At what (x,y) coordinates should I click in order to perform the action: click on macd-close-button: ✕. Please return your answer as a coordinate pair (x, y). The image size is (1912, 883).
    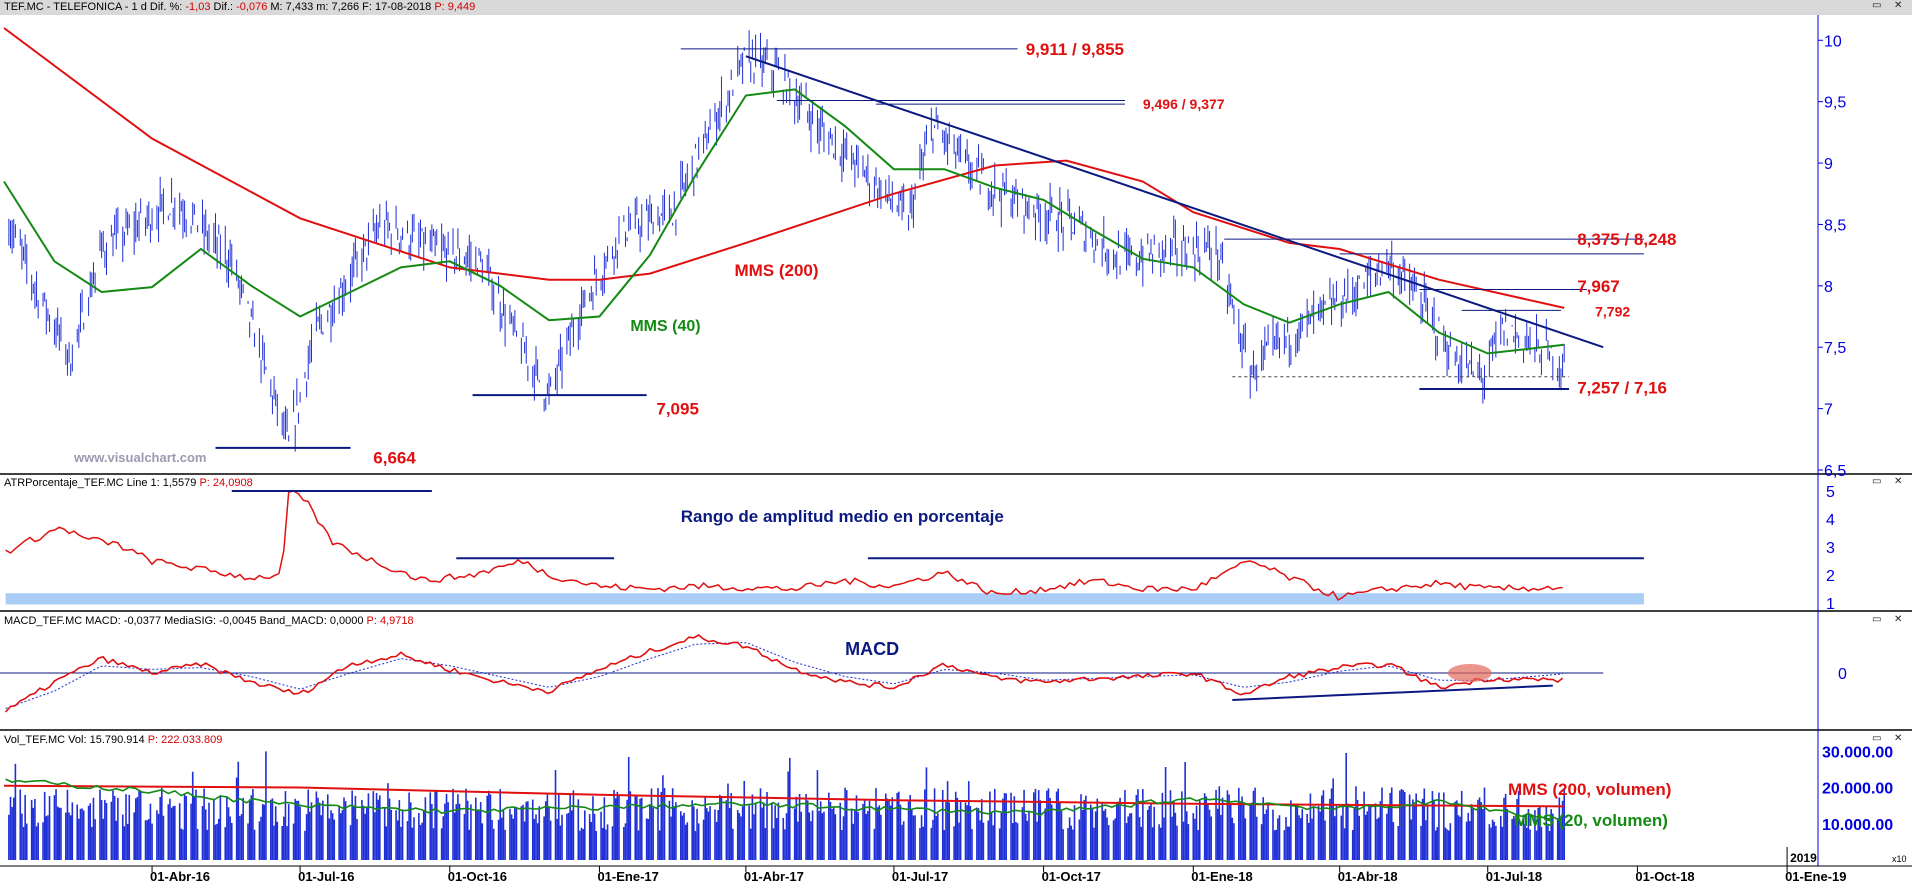
    Looking at the image, I should click on (1898, 619).